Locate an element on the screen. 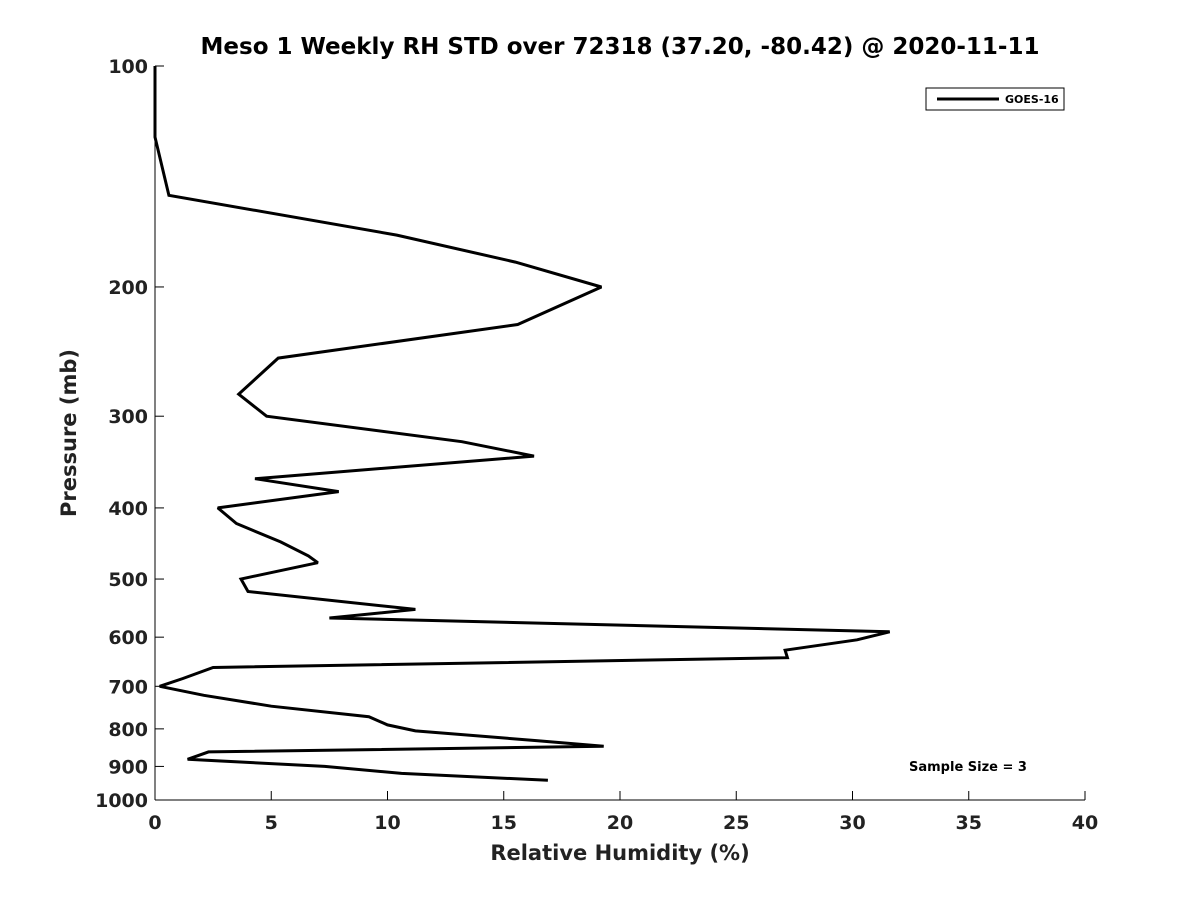 The width and height of the screenshot is (1200, 900). sample-size-annotation: Sample Size = 3 is located at coordinates (968, 767).